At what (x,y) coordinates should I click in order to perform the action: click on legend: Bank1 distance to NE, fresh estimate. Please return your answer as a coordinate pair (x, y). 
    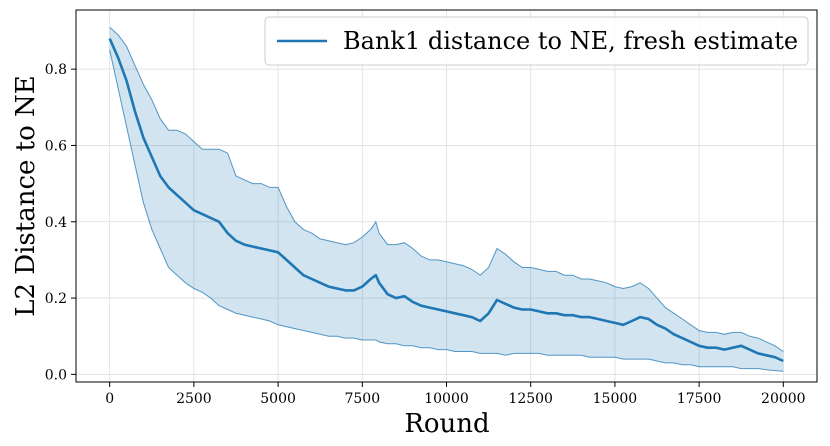
    Looking at the image, I should click on (536, 41).